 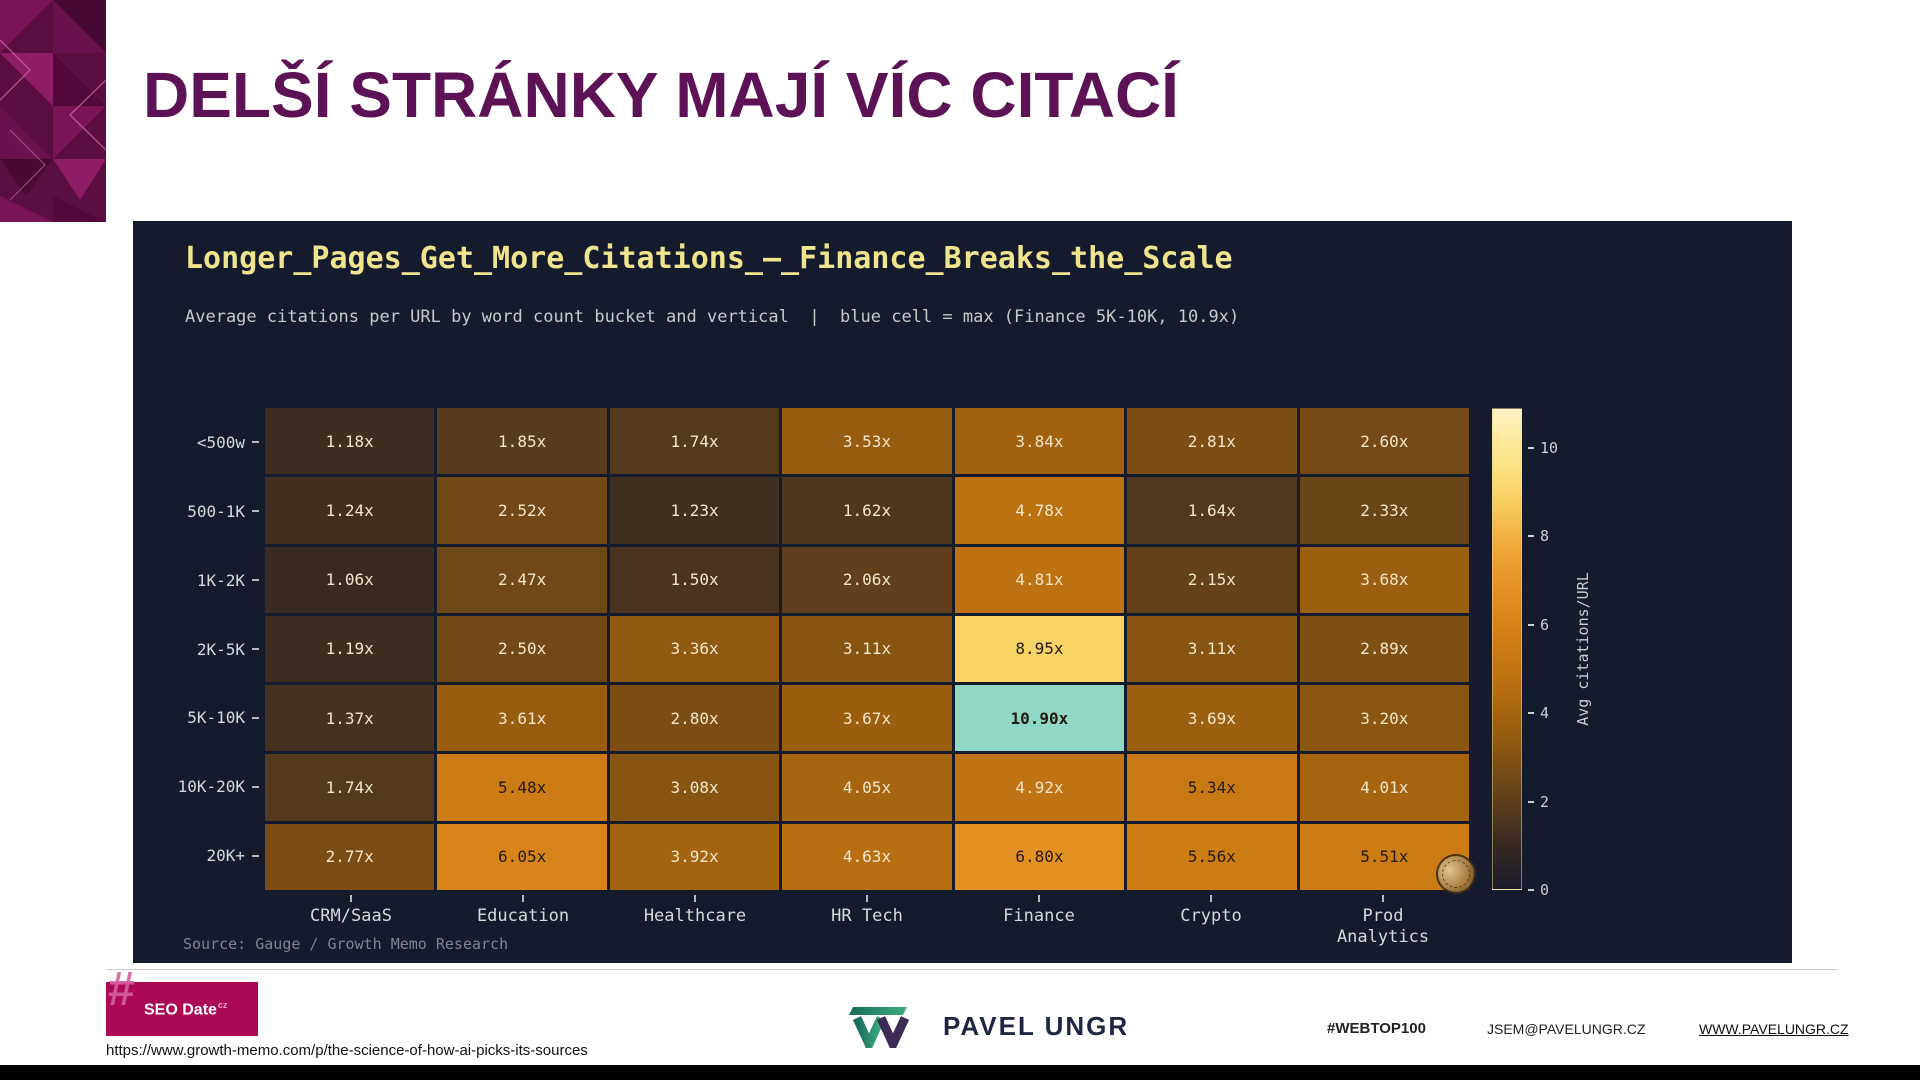 I want to click on heatmap-cell: 1.06x, so click(x=350, y=579).